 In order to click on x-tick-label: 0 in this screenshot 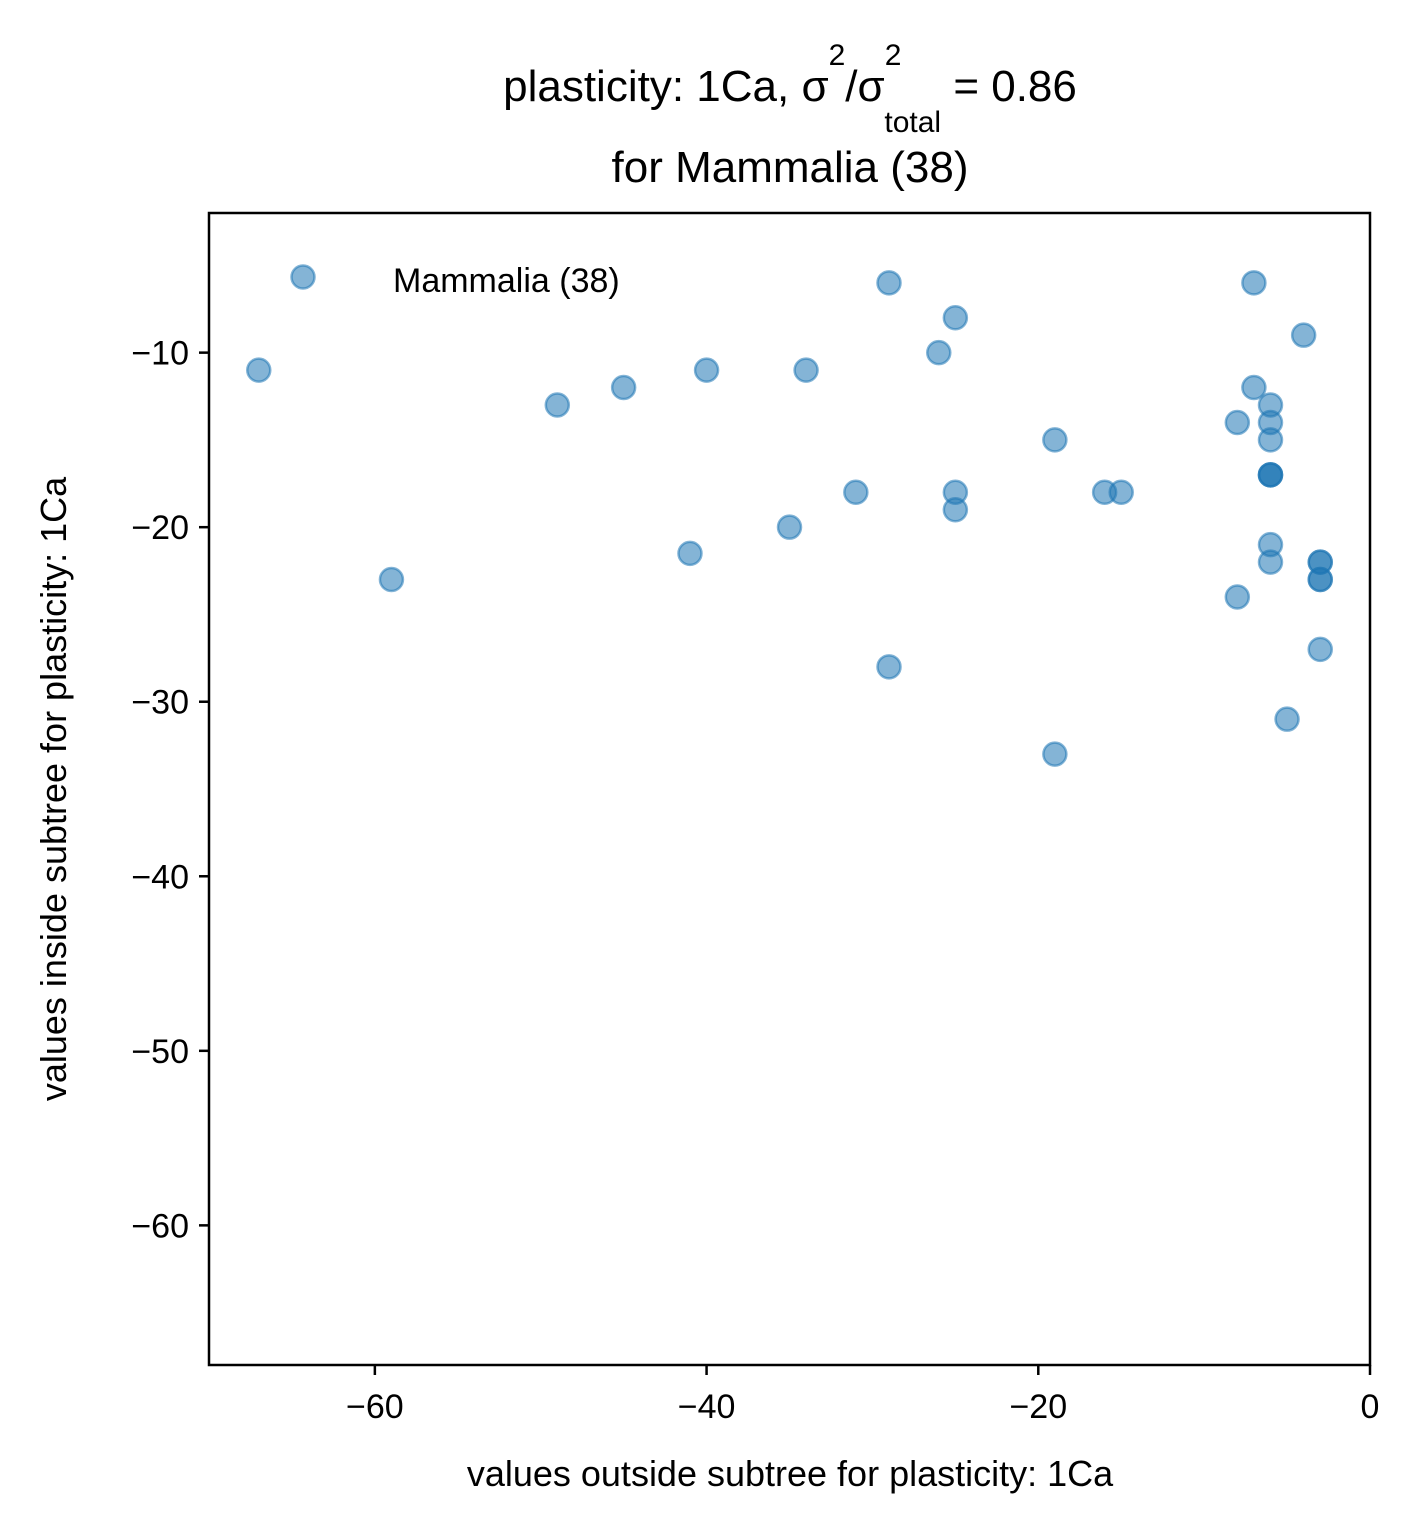, I will do `click(1370, 1407)`.